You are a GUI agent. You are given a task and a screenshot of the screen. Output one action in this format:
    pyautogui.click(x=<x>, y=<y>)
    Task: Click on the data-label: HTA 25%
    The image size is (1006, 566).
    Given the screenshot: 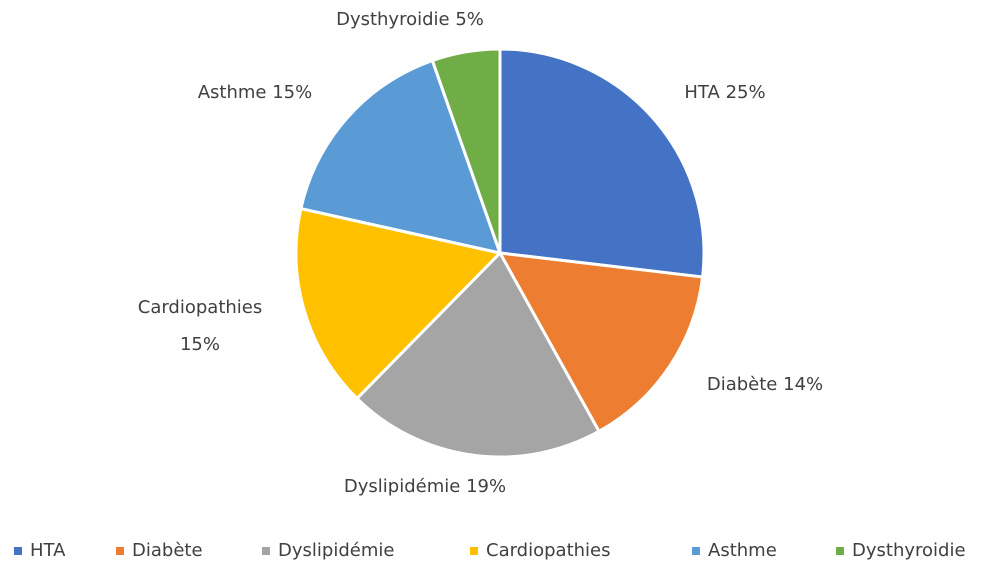 What is the action you would take?
    pyautogui.click(x=724, y=92)
    